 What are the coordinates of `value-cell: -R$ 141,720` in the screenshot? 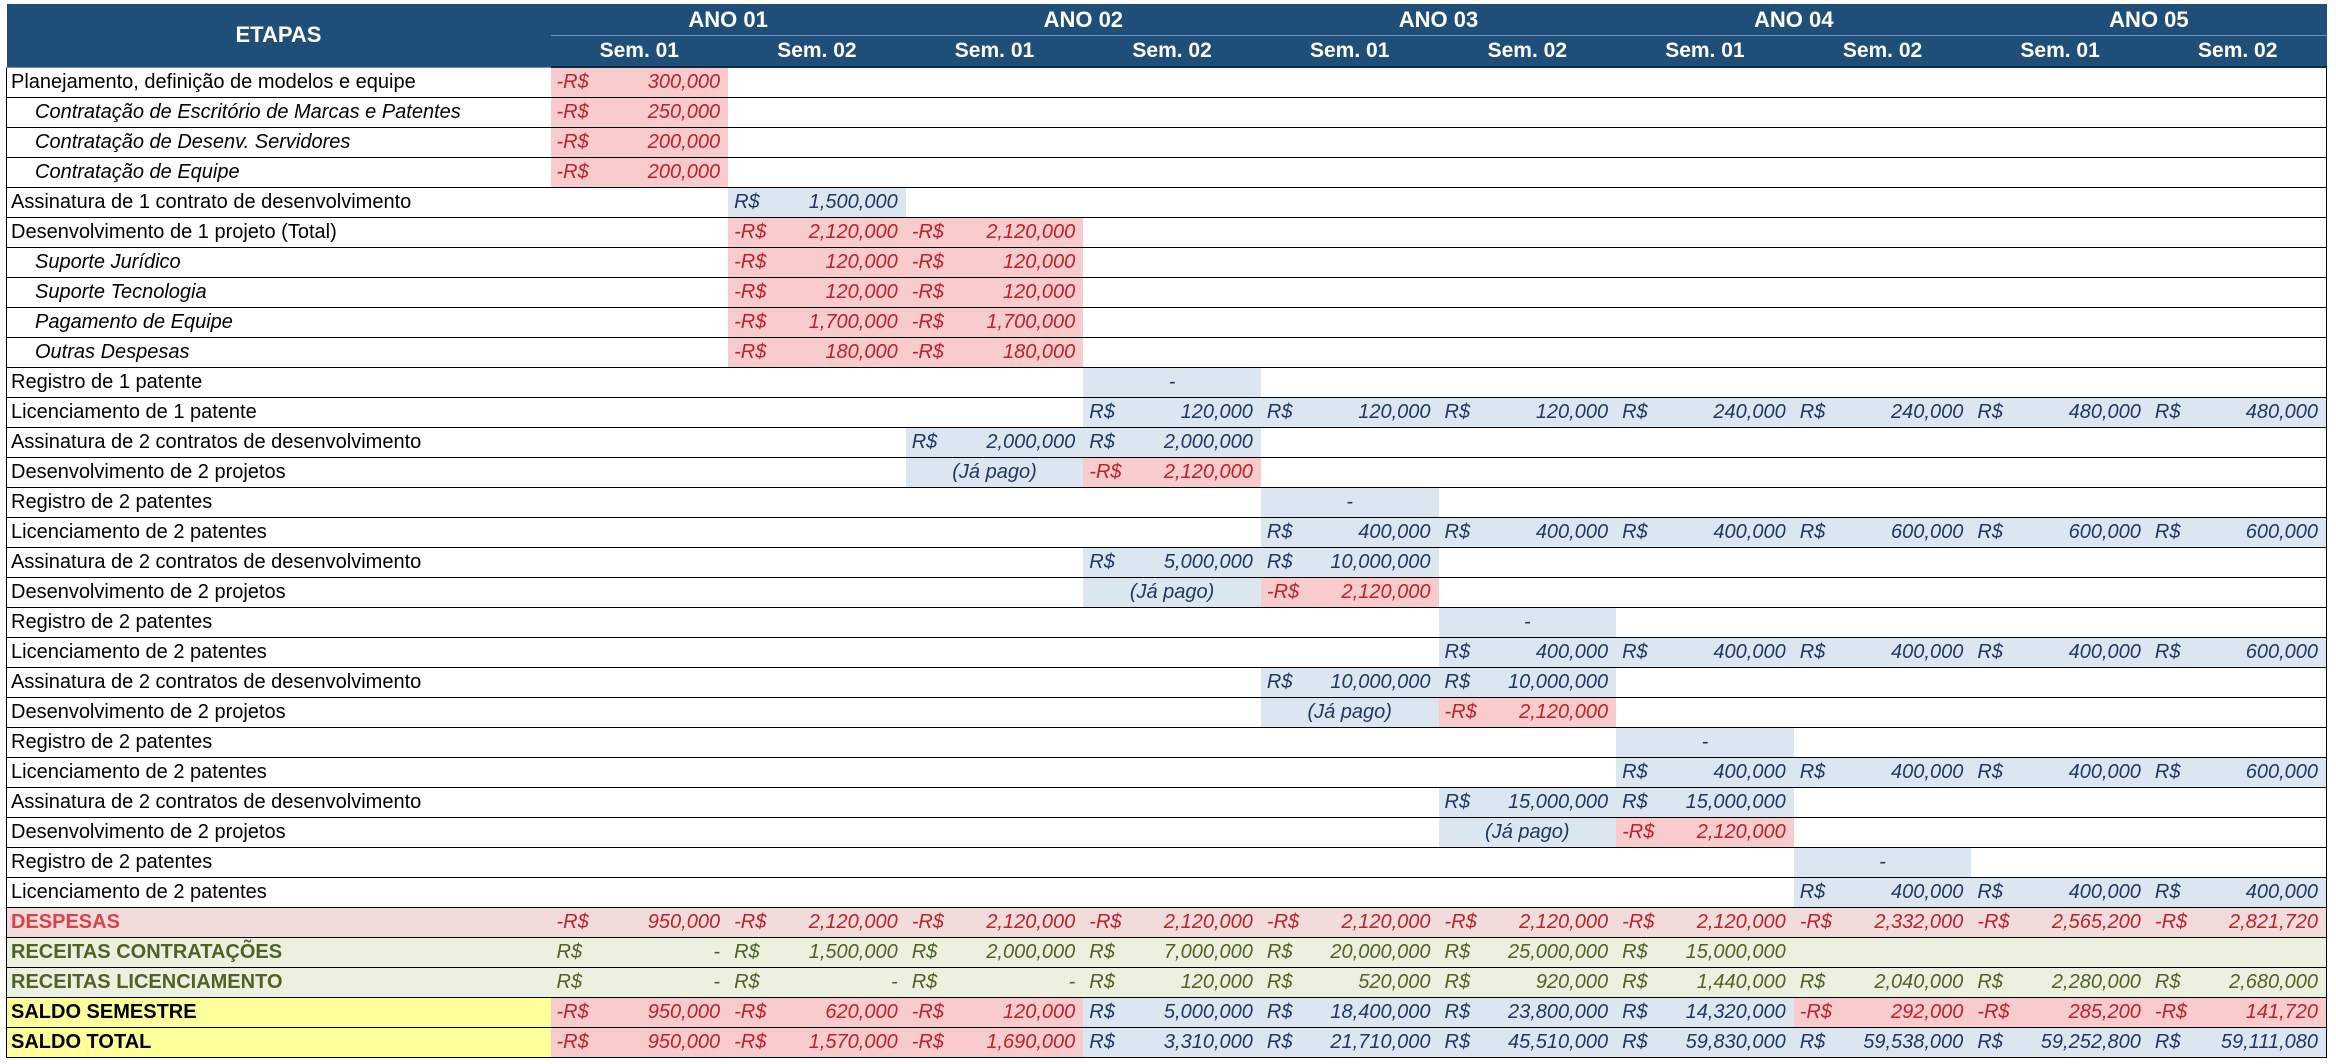 It's located at (2238, 1012).